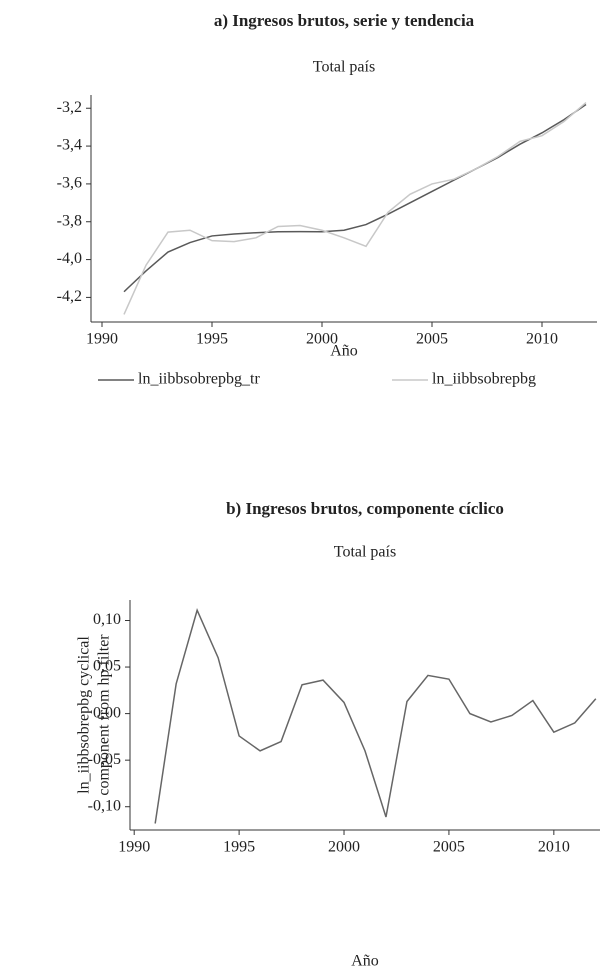 Image resolution: width=603 pixels, height=973 pixels. I want to click on chart-title: a) Ingresos brutos, serie y tendencia, so click(344, 20).